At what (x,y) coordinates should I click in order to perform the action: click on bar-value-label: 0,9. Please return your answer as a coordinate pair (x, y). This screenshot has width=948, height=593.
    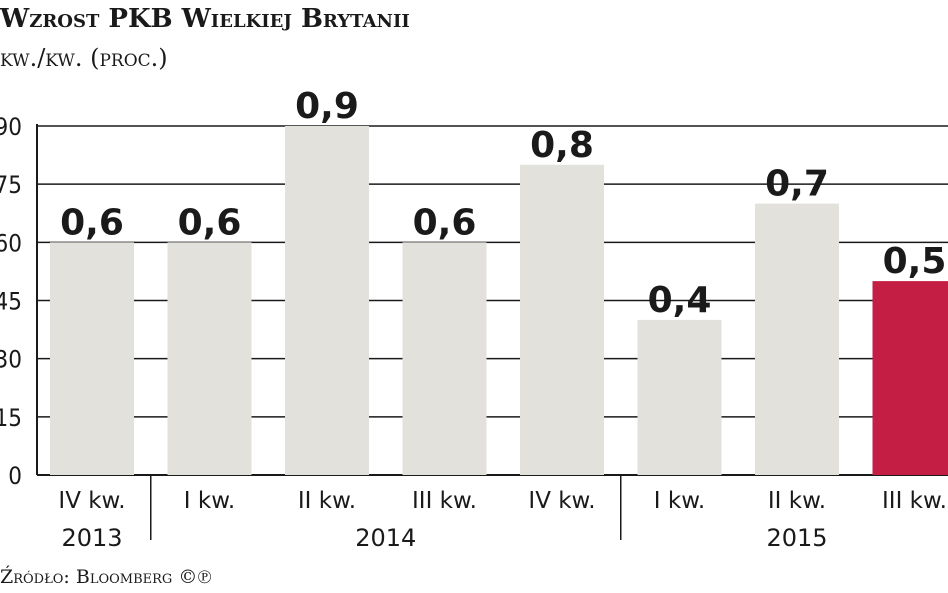
    Looking at the image, I should click on (327, 106).